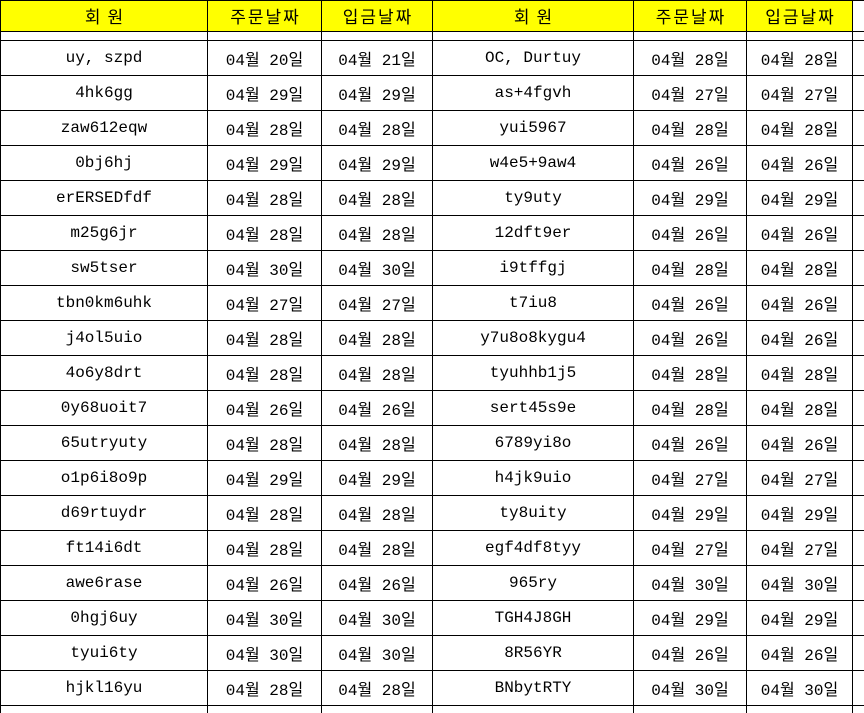 The image size is (864, 713). What do you see at coordinates (533, 163) in the screenshot?
I see `member-cell: w4e5+9aw4` at bounding box center [533, 163].